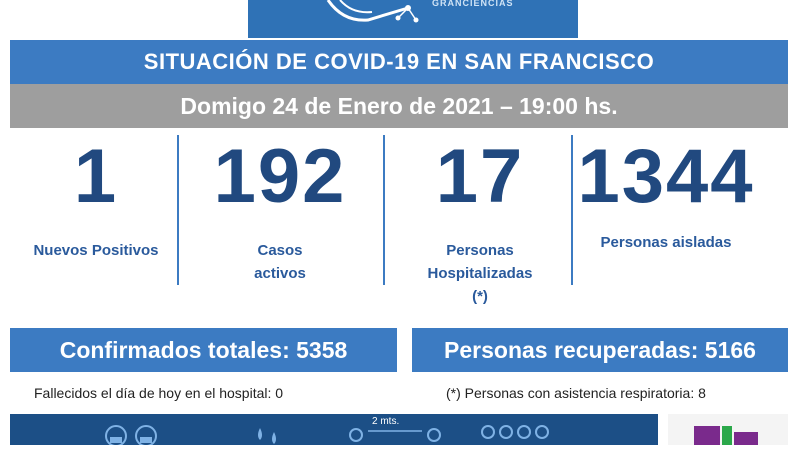 This screenshot has height=450, width=800. What do you see at coordinates (515, 432) in the screenshot?
I see `group-people-icon` at bounding box center [515, 432].